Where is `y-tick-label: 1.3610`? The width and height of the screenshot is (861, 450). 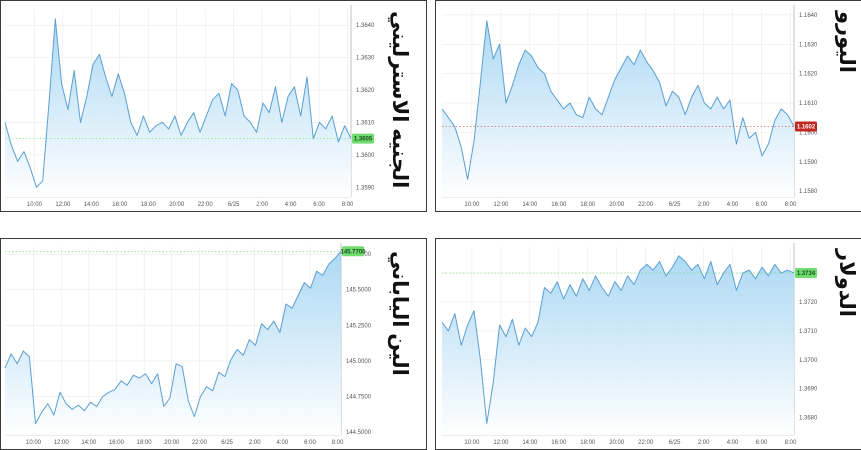 y-tick-label: 1.3610 is located at coordinates (365, 123).